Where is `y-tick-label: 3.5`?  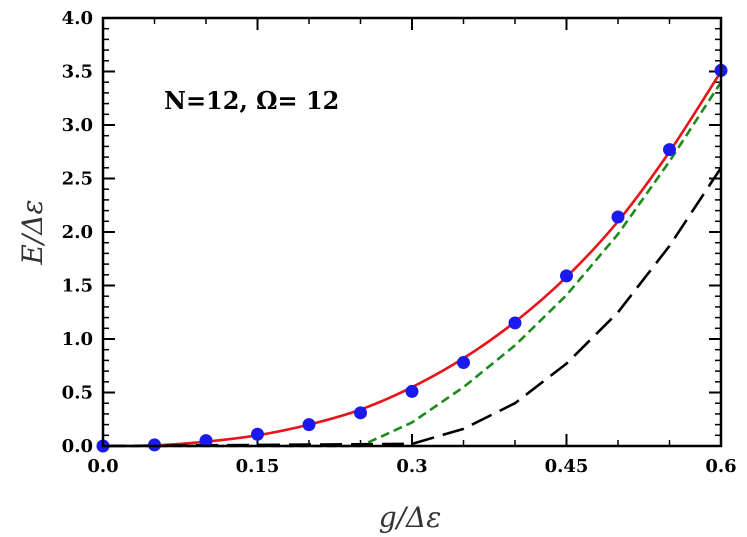 y-tick-label: 3.5 is located at coordinates (77, 72).